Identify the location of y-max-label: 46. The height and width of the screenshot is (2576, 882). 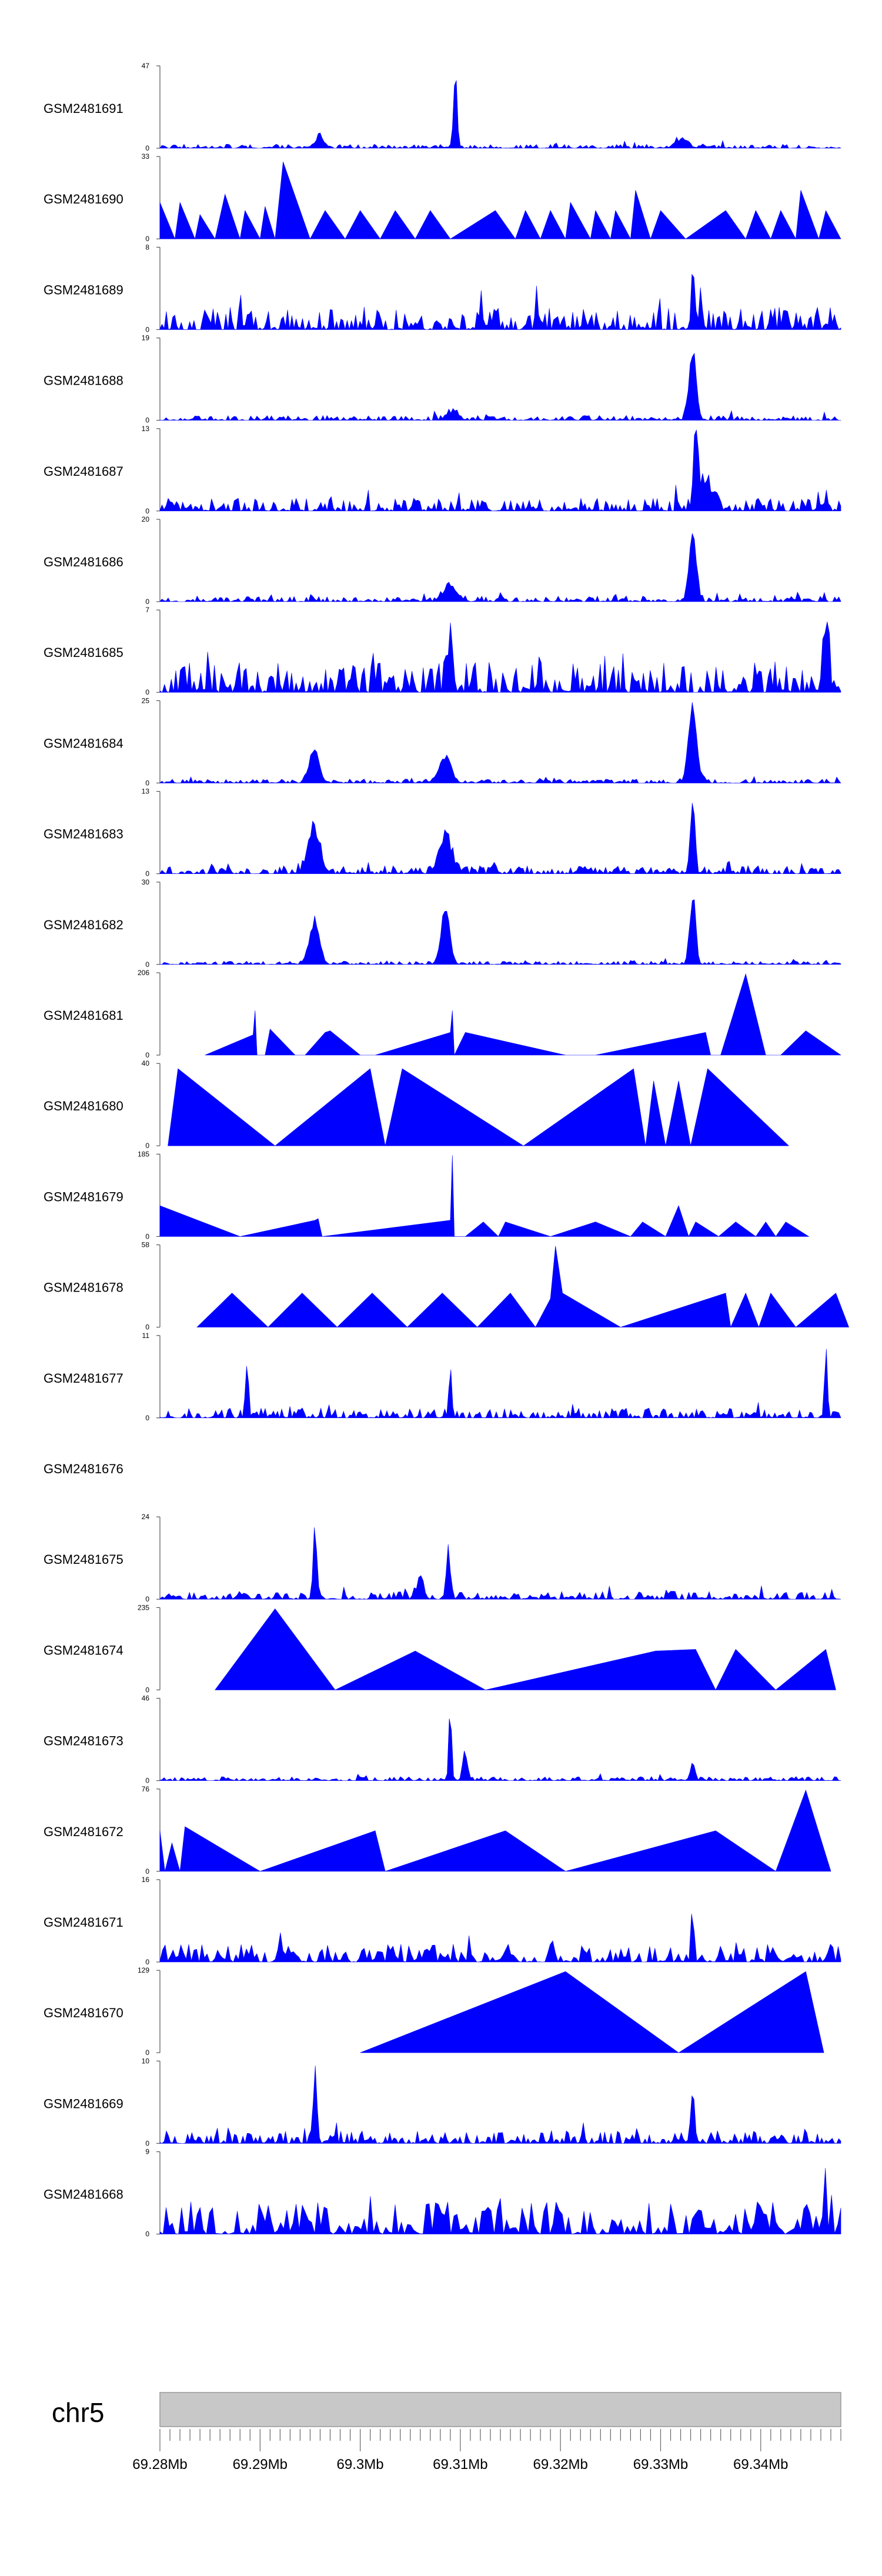
(146, 1698).